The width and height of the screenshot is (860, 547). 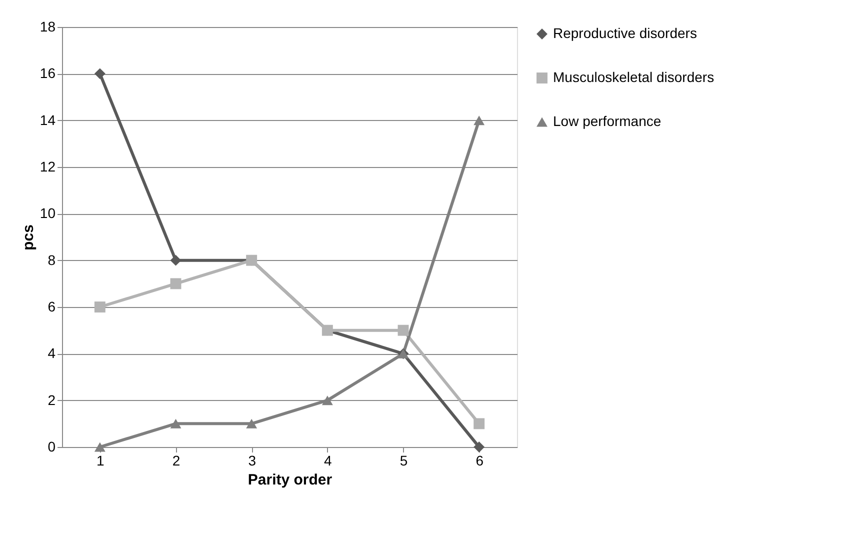 I want to click on y-tick-label: 18, so click(x=48, y=26).